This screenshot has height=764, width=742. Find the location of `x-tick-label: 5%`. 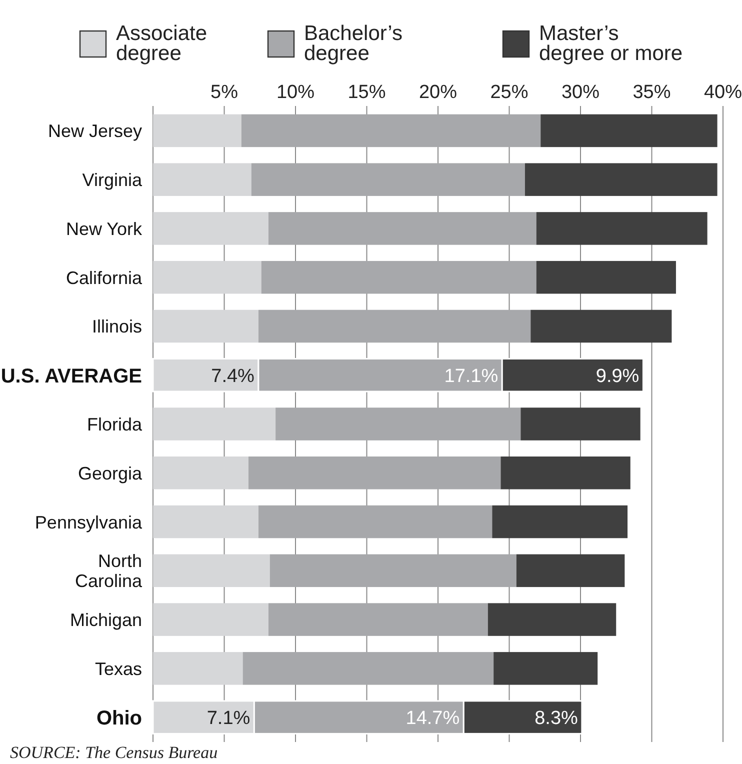

x-tick-label: 5% is located at coordinates (224, 92).